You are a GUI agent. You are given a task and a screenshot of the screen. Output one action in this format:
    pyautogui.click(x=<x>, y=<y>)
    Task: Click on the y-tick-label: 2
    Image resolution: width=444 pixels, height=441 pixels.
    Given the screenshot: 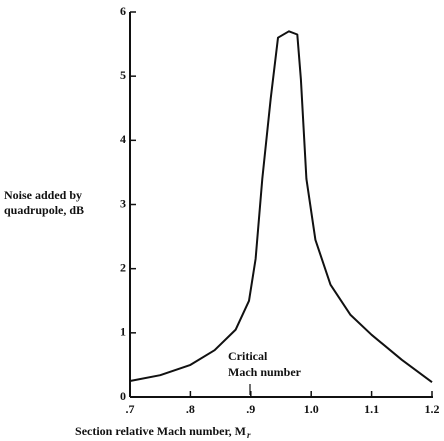 What is the action you would take?
    pyautogui.click(x=123, y=267)
    